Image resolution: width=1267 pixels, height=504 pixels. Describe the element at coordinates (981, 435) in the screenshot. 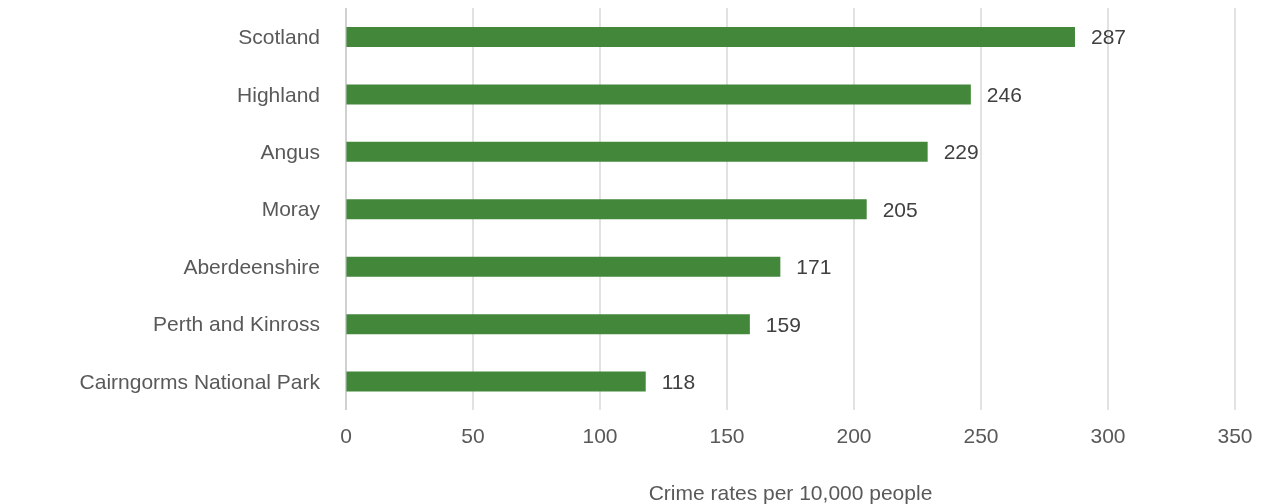

I see `x-tick-label: 250` at that location.